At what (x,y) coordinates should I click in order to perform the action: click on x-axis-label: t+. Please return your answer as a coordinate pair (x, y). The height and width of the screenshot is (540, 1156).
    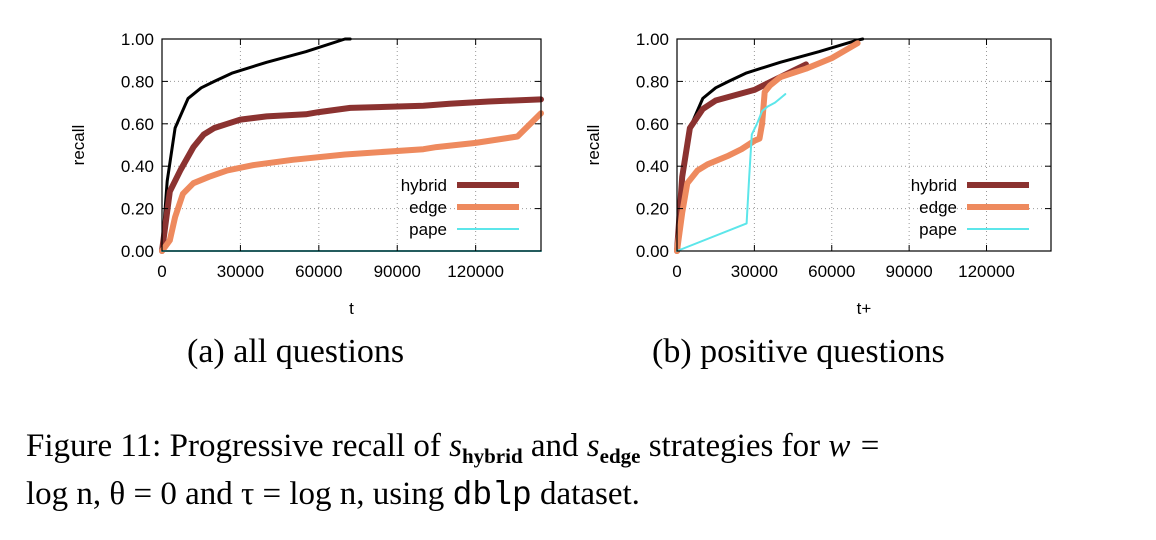
    Looking at the image, I should click on (864, 308).